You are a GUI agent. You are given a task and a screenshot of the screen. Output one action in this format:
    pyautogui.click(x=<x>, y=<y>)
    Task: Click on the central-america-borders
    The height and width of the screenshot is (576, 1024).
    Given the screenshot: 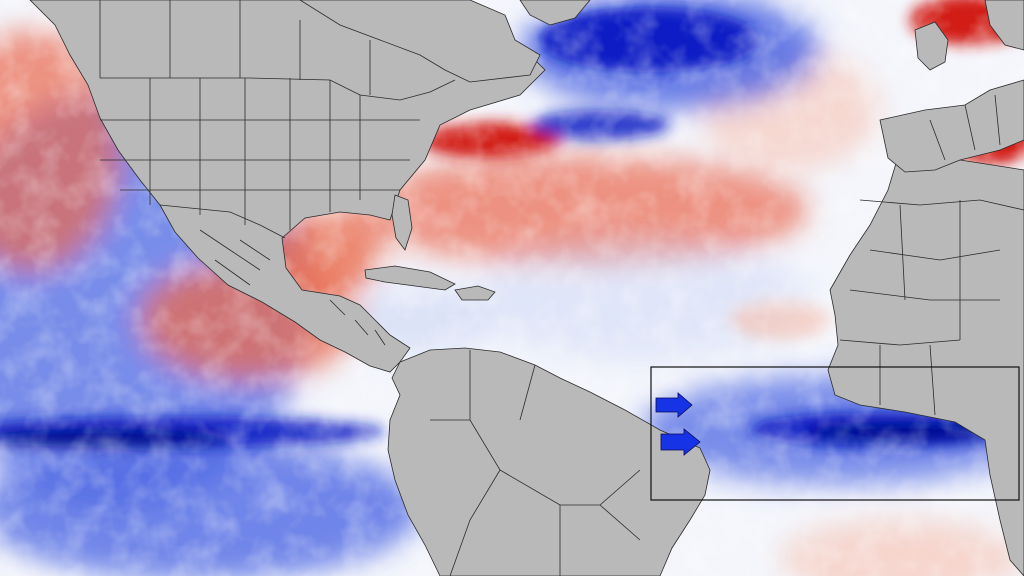 What is the action you would take?
    pyautogui.click(x=357, y=322)
    